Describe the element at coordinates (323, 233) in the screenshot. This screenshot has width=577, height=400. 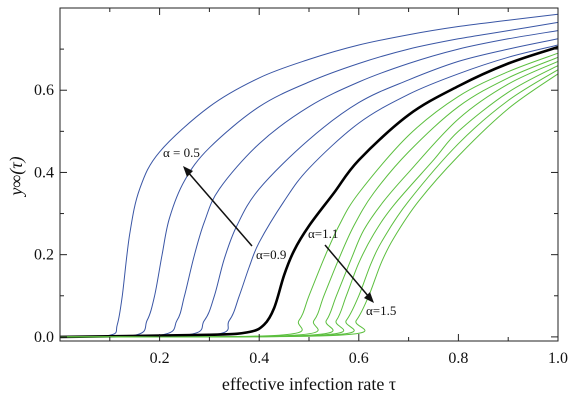
I see `annotation-alpha-1-1: α=1.1` at that location.